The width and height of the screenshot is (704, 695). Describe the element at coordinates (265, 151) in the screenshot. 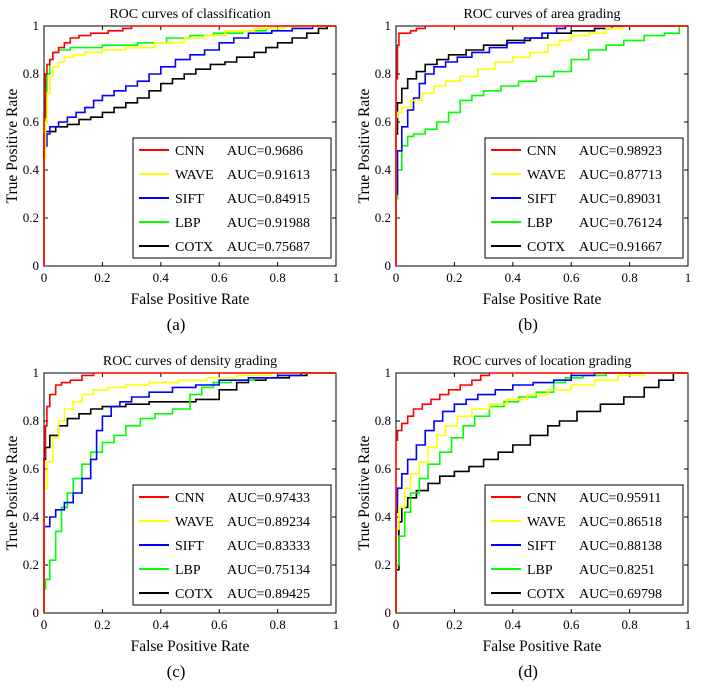

I see `legend-auc-value: AUC=0.9686` at that location.